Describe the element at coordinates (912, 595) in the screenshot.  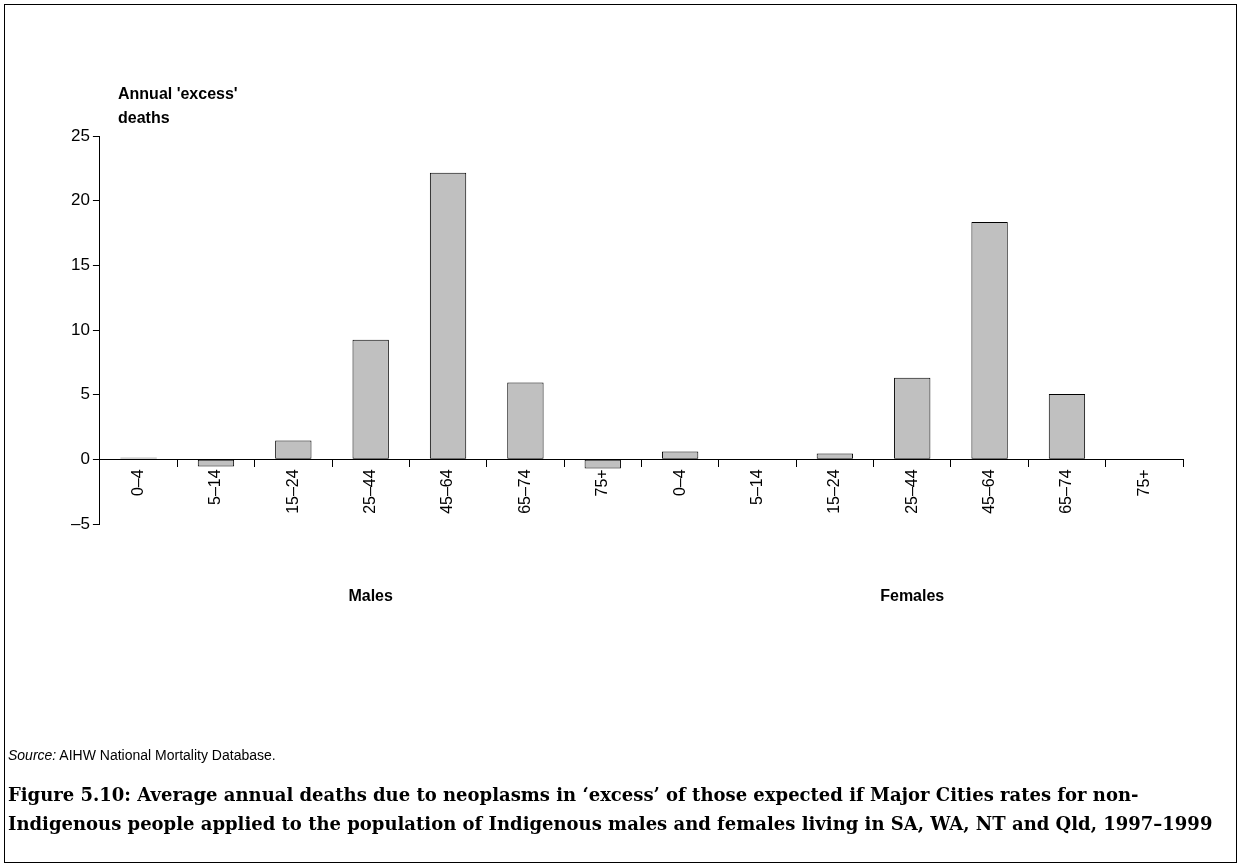
I see `text: Females` at that location.